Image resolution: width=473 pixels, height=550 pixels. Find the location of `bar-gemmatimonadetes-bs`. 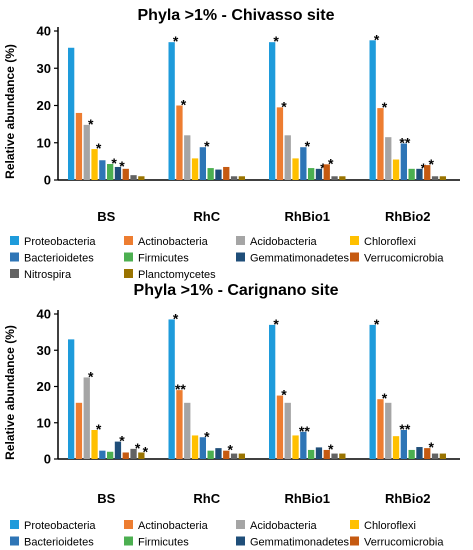

bar-gemmatimonadetes-bs is located at coordinates (118, 173).